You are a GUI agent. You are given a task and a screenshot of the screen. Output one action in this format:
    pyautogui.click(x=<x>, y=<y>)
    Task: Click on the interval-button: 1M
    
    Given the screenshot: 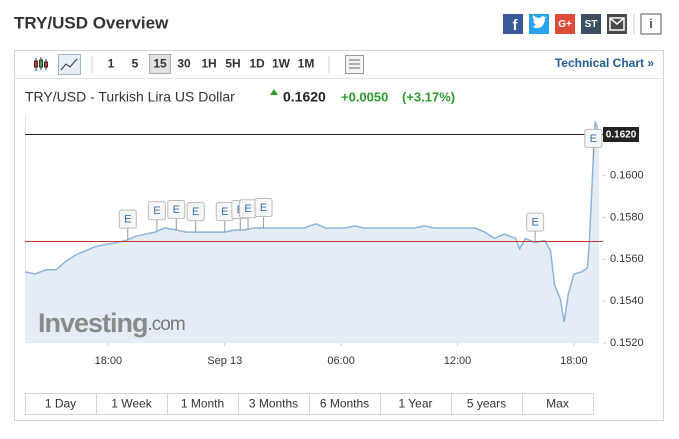 What is the action you would take?
    pyautogui.click(x=306, y=64)
    